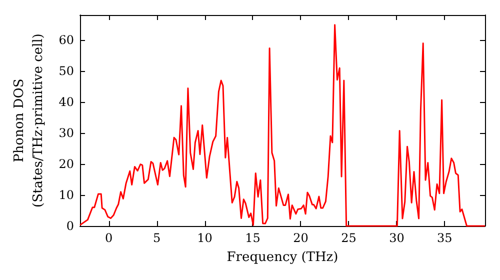  I want to click on x-tick-label: 15, so click(252, 238).